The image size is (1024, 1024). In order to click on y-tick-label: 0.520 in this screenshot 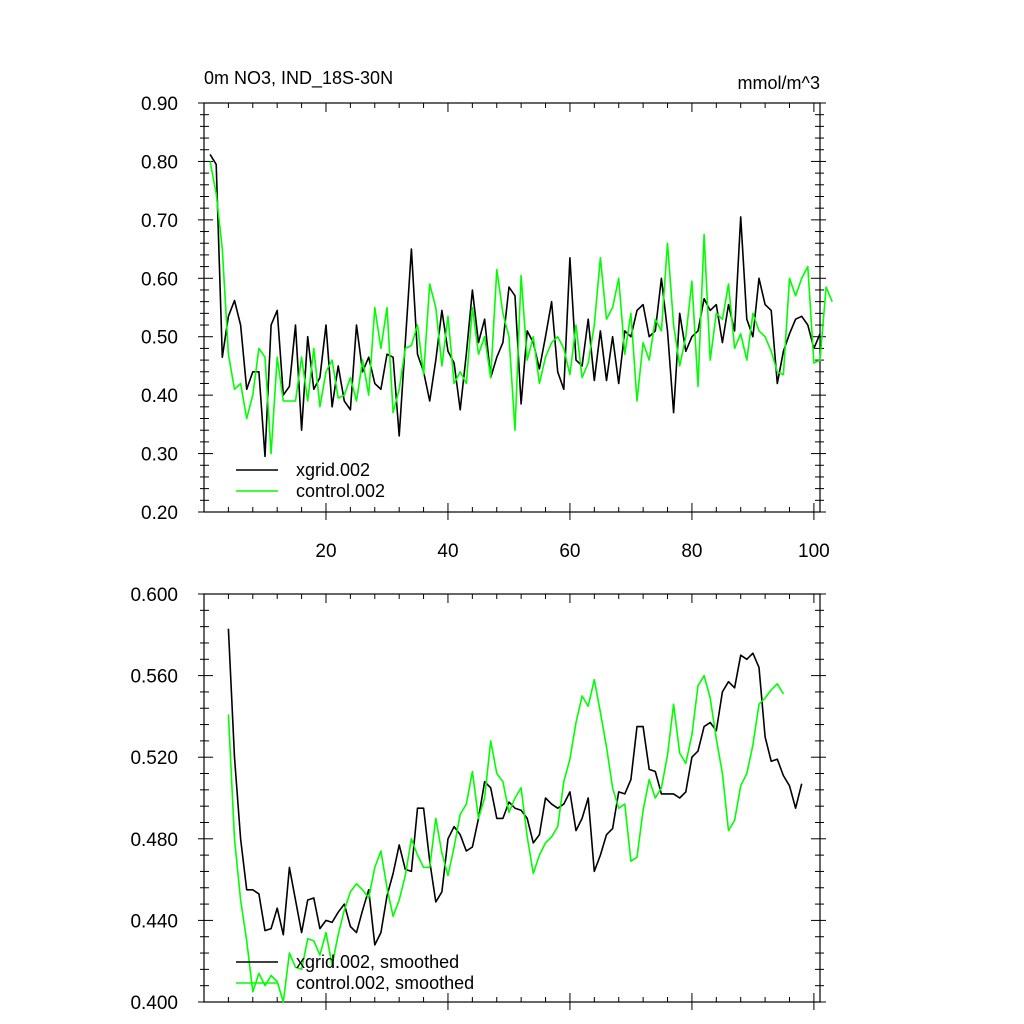, I will do `click(154, 758)`.